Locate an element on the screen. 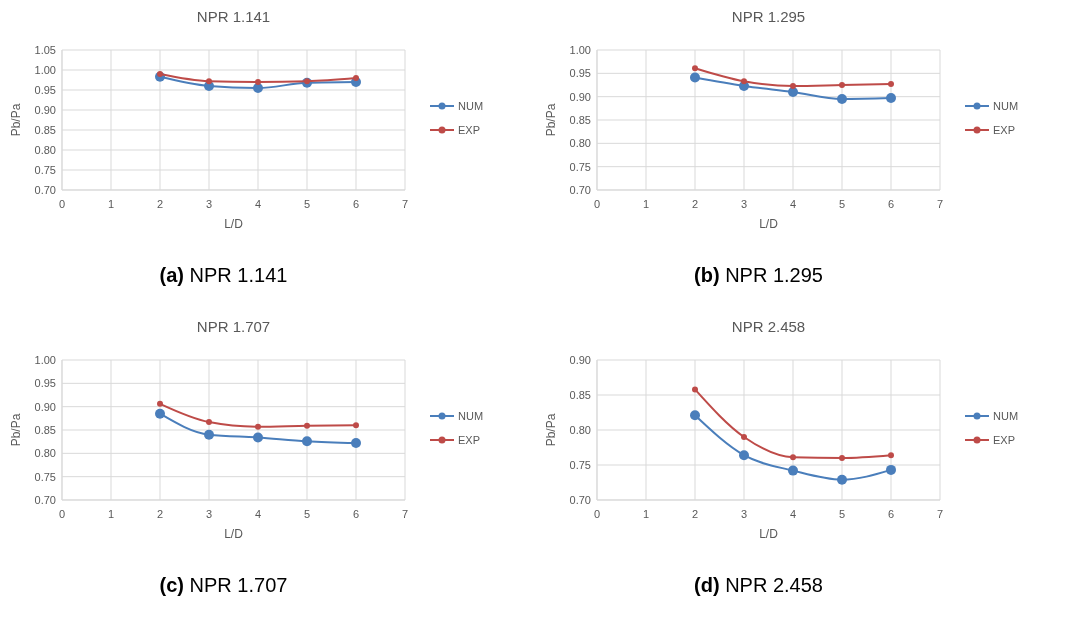 The height and width of the screenshot is (621, 1071). y-tick-label: 1.05 is located at coordinates (45, 49).